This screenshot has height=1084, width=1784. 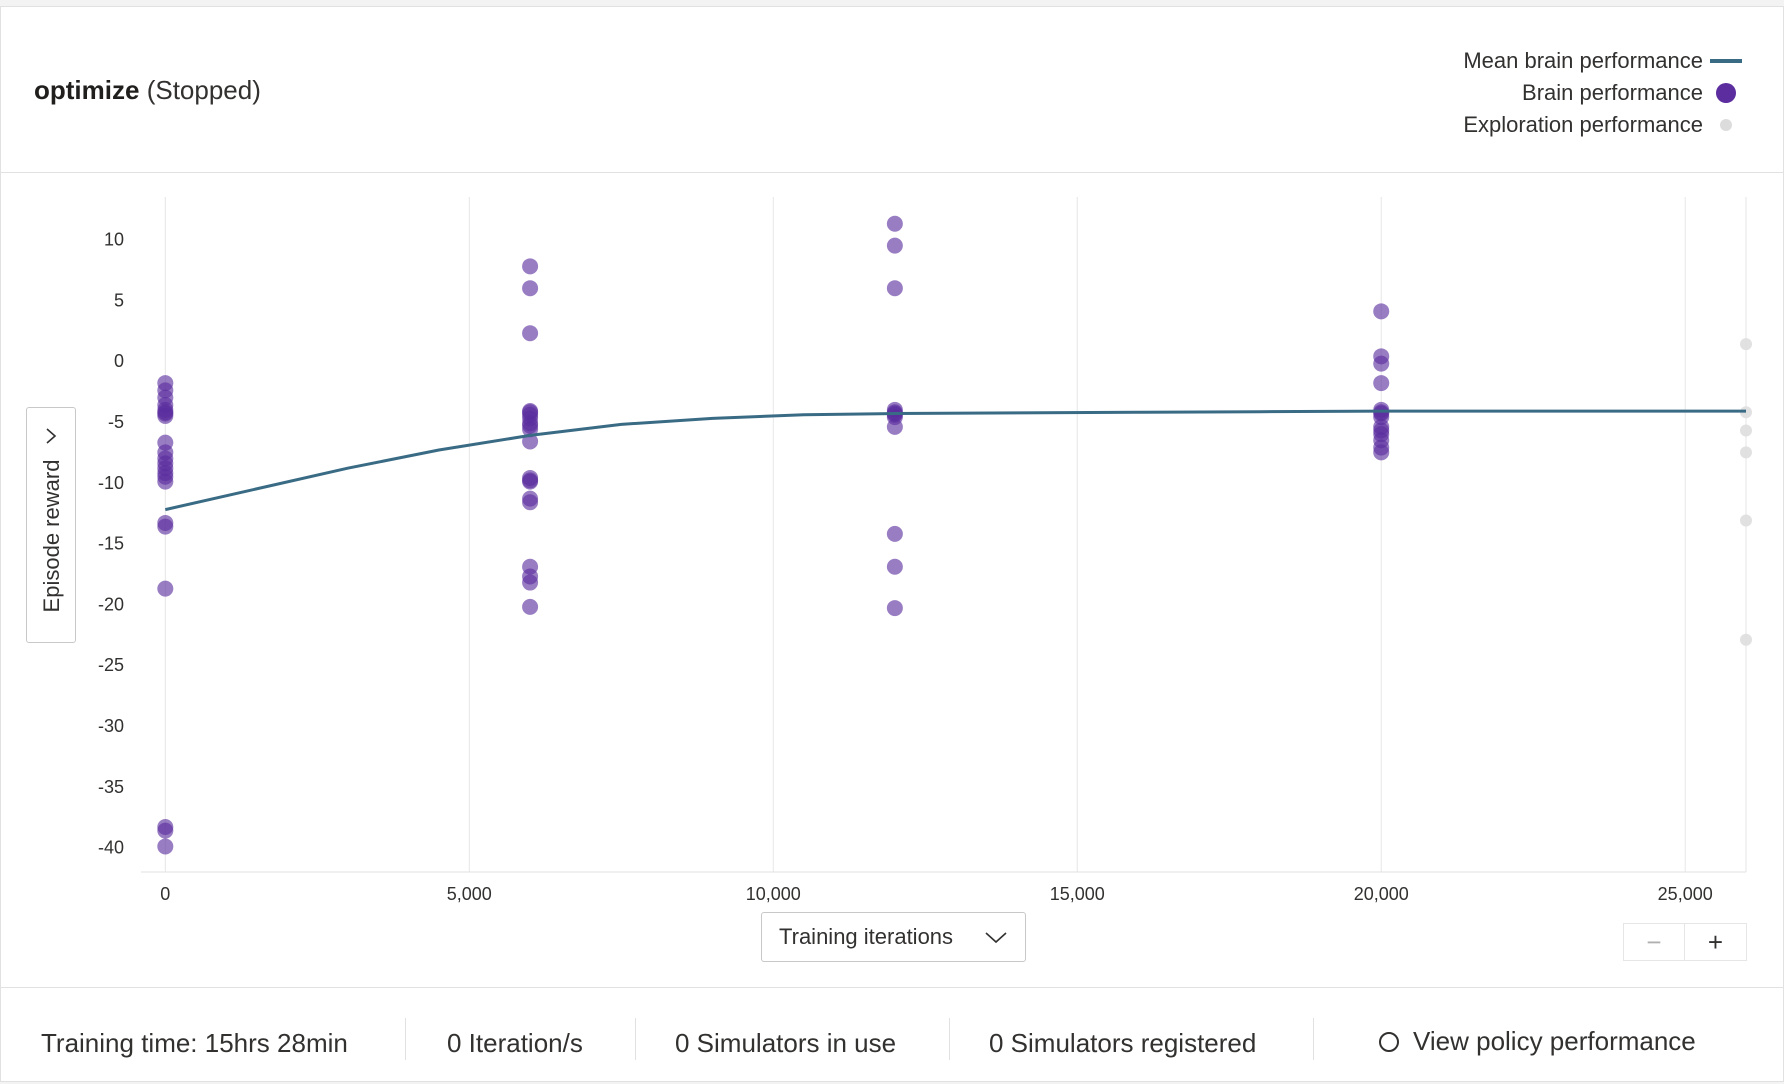 I want to click on y-tick-label: 5, so click(x=119, y=300).